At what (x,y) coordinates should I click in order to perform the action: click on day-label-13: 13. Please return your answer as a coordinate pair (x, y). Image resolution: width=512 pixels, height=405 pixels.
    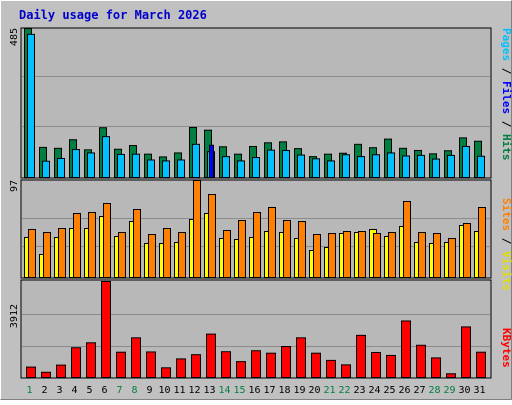
    Looking at the image, I should click on (209, 390).